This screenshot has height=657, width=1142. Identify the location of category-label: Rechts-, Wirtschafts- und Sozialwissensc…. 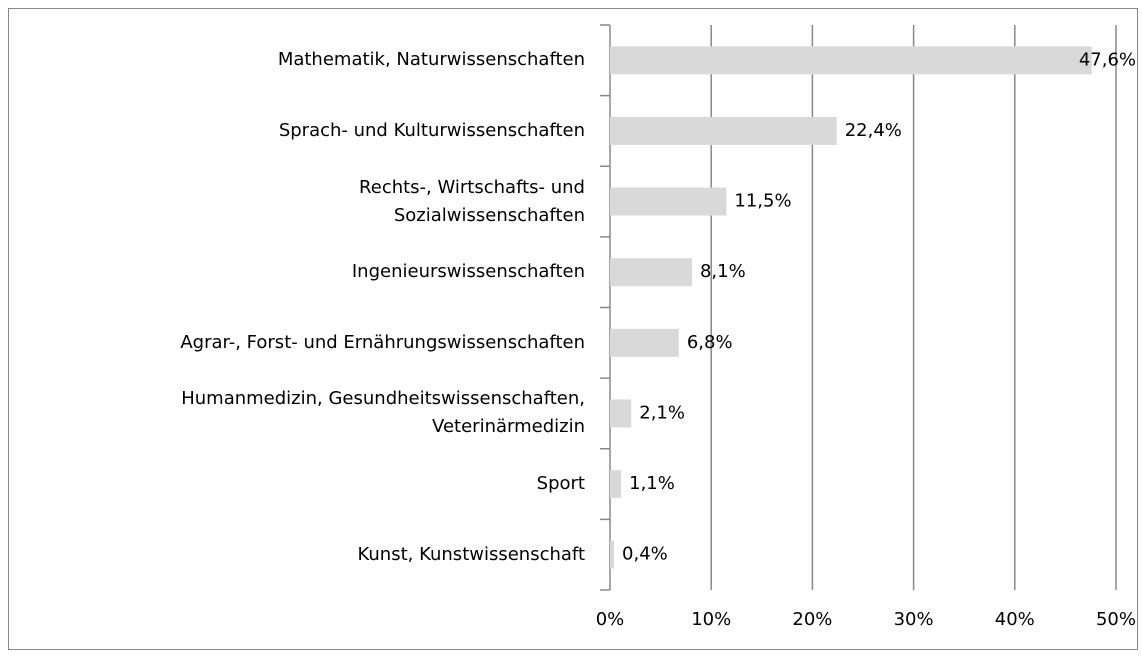
(472, 201).